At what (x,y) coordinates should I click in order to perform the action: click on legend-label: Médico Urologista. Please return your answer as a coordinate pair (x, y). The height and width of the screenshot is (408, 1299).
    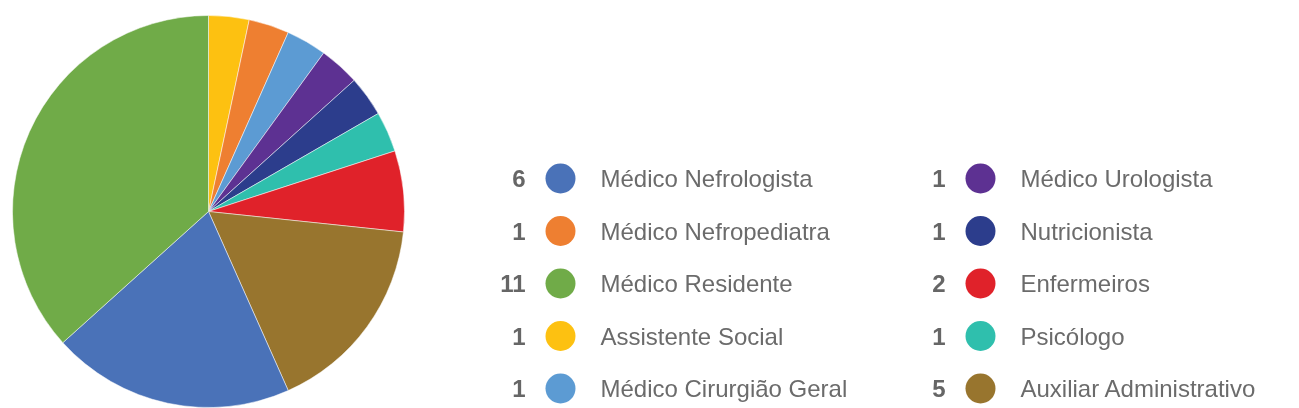
    Looking at the image, I should click on (1117, 178).